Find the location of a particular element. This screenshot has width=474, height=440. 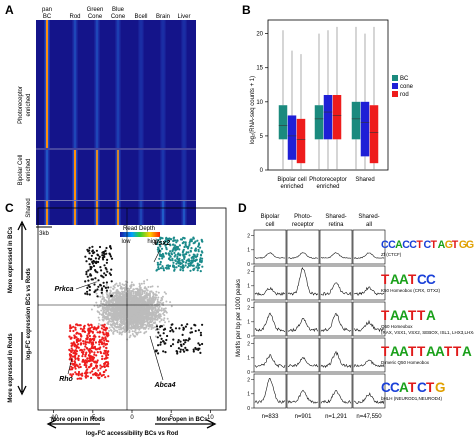

motif-row-axis: 0 1 2 is located at coordinates (250, 394).